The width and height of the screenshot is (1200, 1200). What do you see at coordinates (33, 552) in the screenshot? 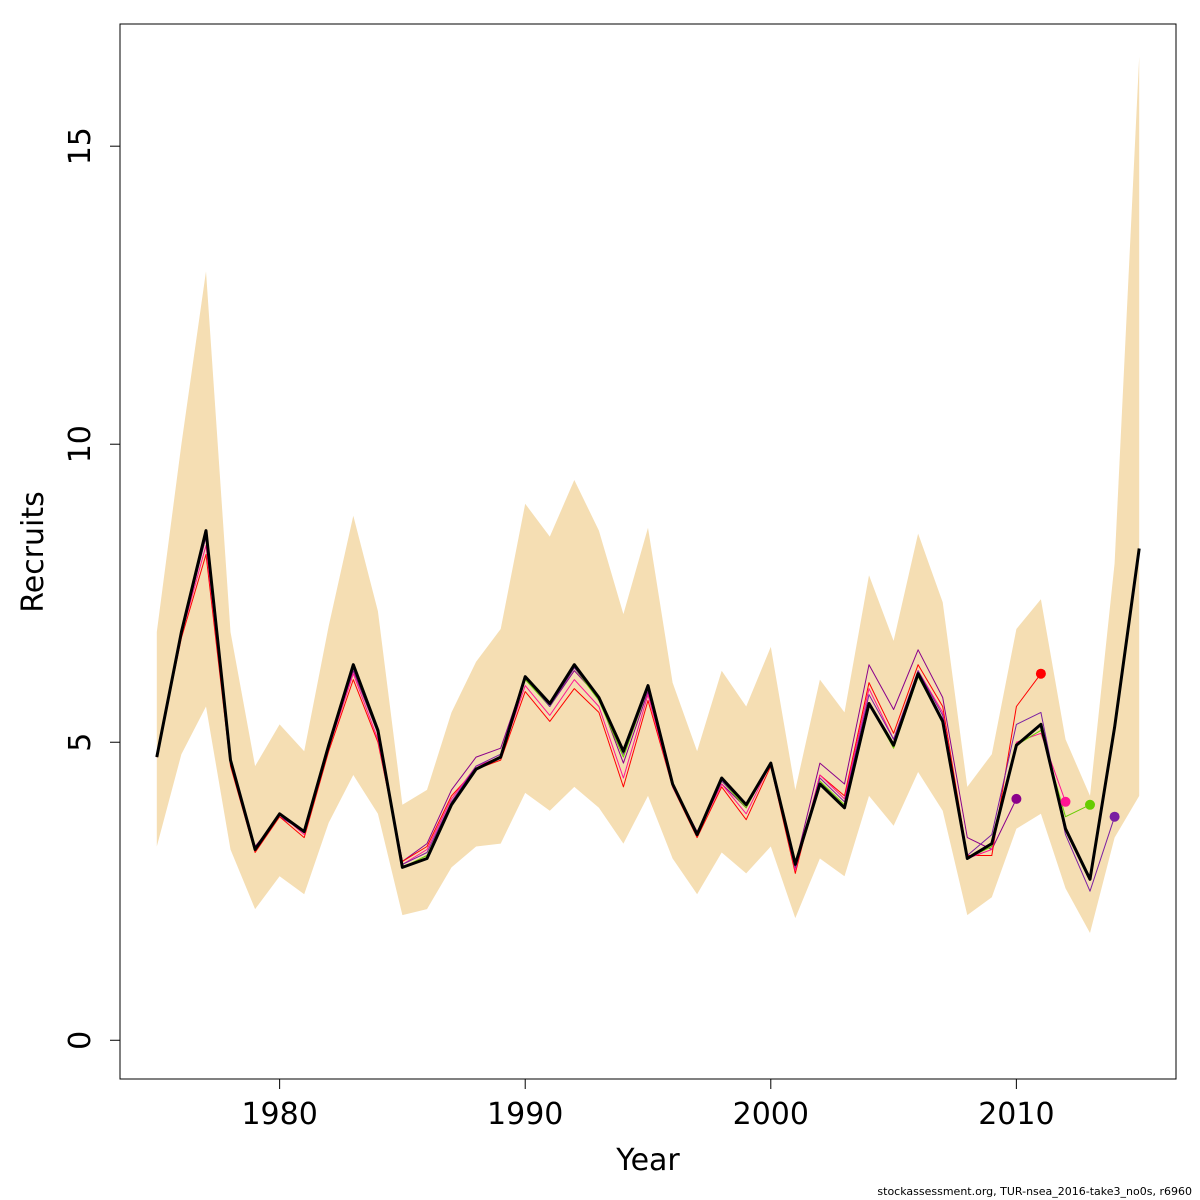
I see `y-axis-label: Recruits` at bounding box center [33, 552].